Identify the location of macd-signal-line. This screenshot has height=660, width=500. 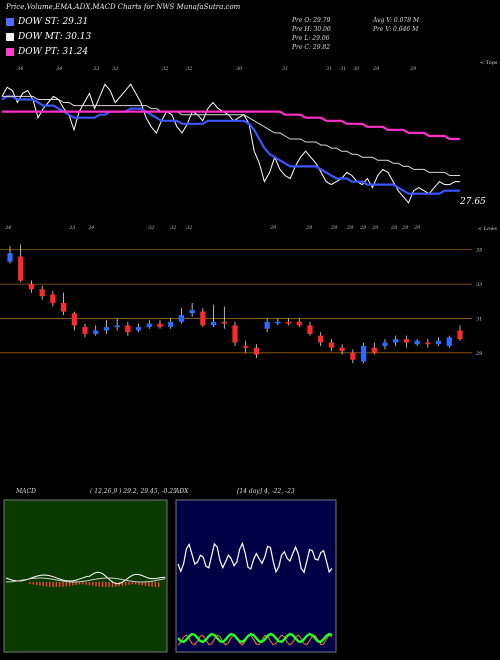
(85, 580).